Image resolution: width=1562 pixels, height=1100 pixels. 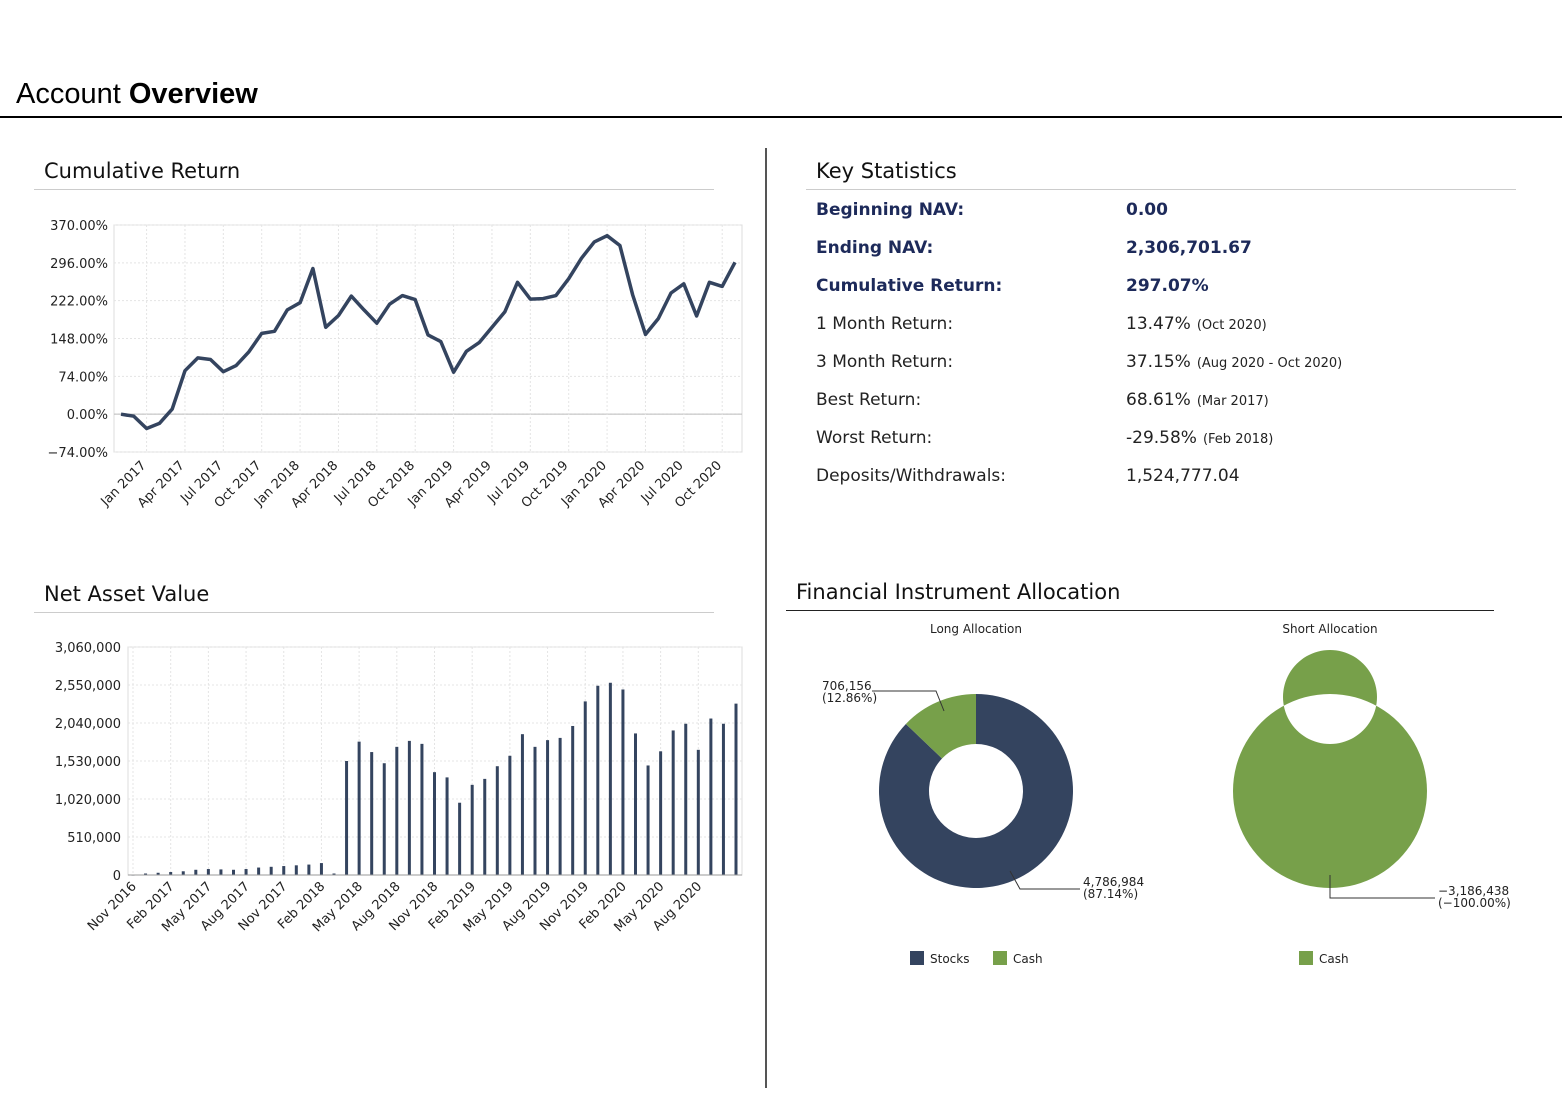 I want to click on y-tick-label: 74.00%, so click(x=83, y=377).